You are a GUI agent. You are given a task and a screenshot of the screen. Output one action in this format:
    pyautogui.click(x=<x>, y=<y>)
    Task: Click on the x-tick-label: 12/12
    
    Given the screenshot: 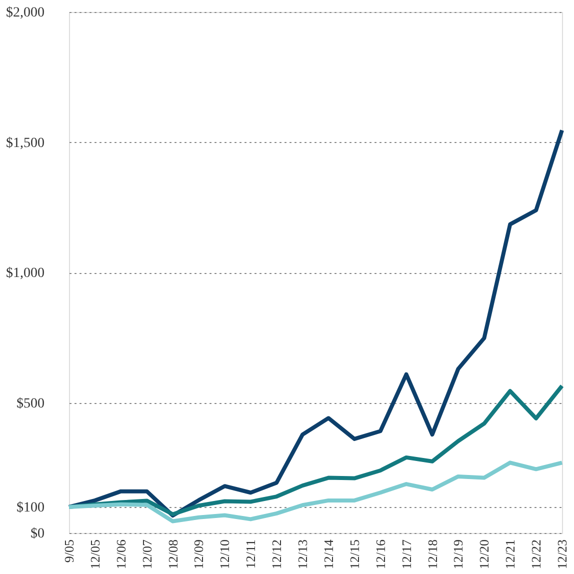 What is the action you would take?
    pyautogui.click(x=276, y=555)
    